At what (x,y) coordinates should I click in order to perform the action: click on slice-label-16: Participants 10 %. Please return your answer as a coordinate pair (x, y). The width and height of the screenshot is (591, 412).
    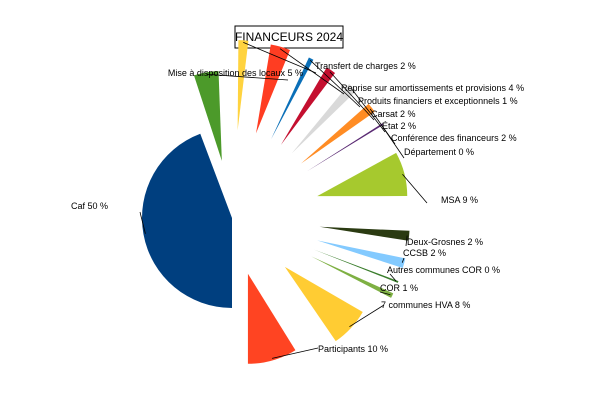
    Looking at the image, I should click on (353, 349).